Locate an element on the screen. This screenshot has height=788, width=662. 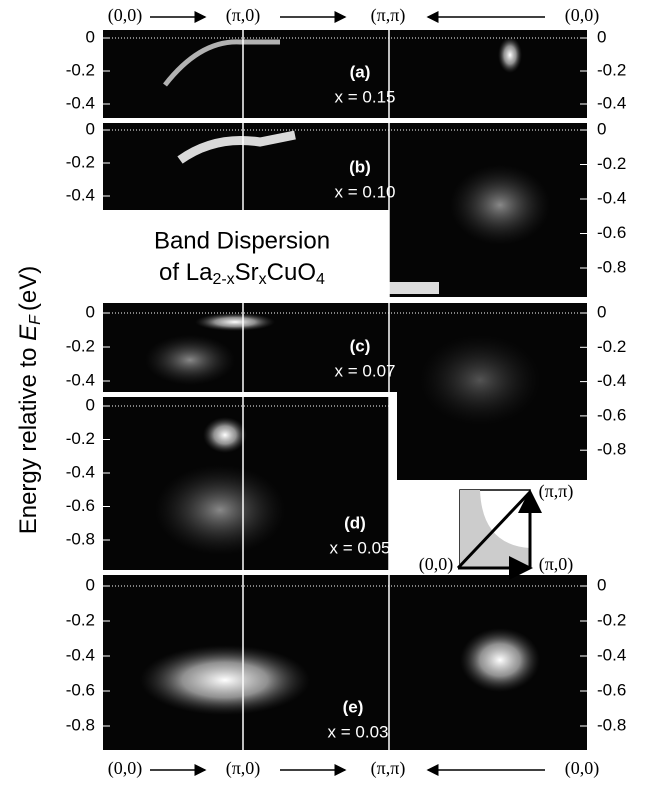
title-sub: x is located at coordinates (263, 279).